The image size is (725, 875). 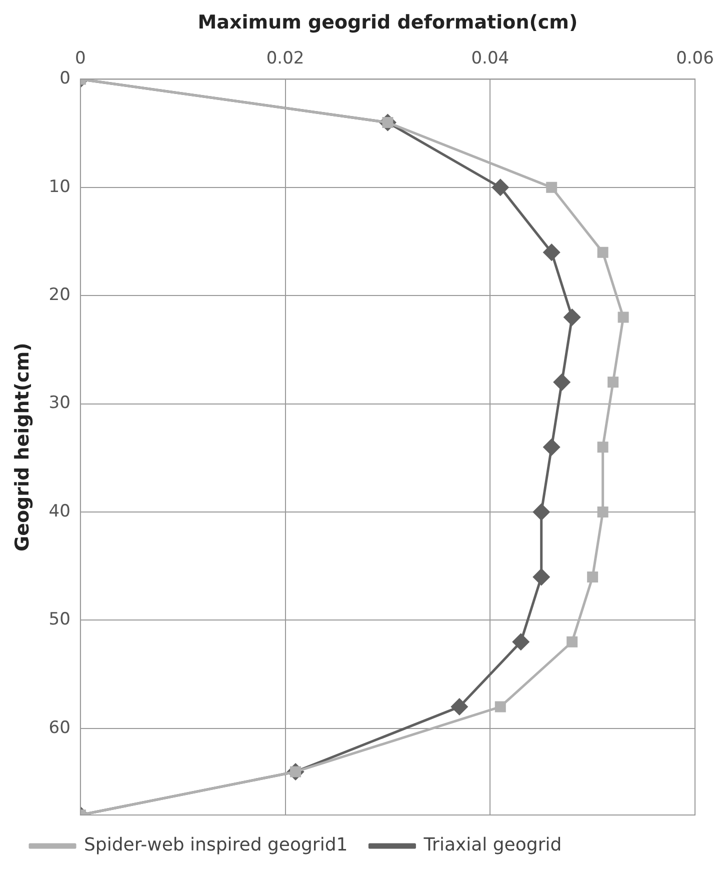 I want to click on y-axis-title: Geogrid height(cm), so click(x=22, y=447).